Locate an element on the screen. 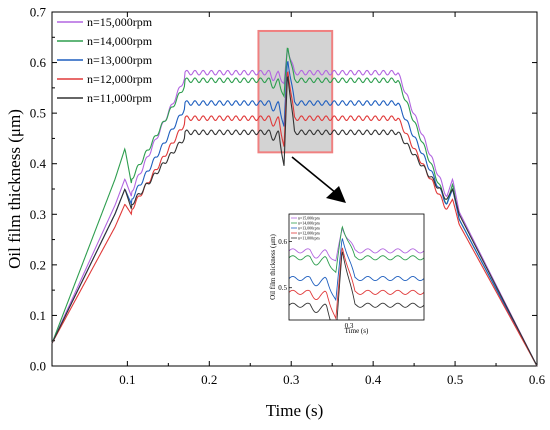  x-tick-label: 0.4 is located at coordinates (373, 379).